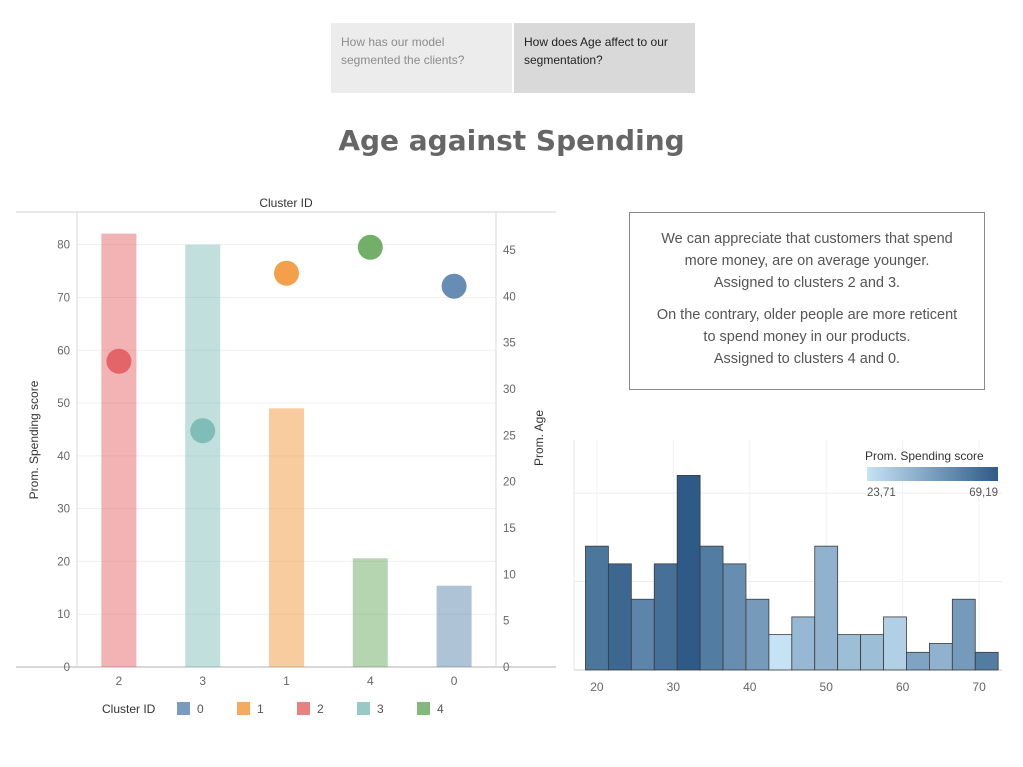 Image resolution: width=1023 pixels, height=767 pixels. What do you see at coordinates (63, 510) in the screenshot?
I see `y-tick-label: 30` at bounding box center [63, 510].